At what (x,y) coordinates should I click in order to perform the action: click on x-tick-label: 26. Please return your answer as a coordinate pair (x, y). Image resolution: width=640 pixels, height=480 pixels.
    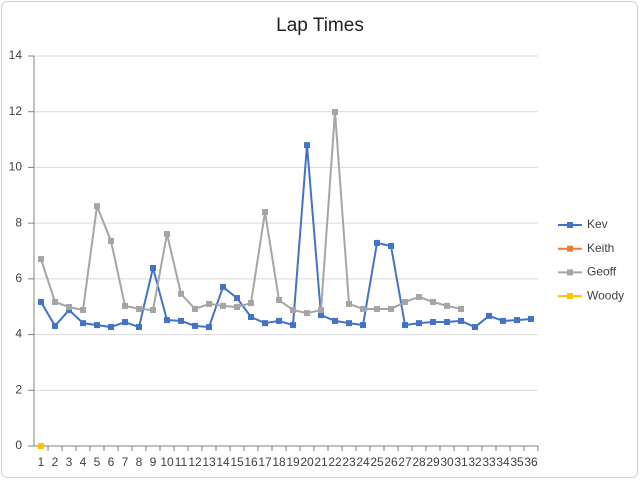
    Looking at the image, I should click on (391, 462).